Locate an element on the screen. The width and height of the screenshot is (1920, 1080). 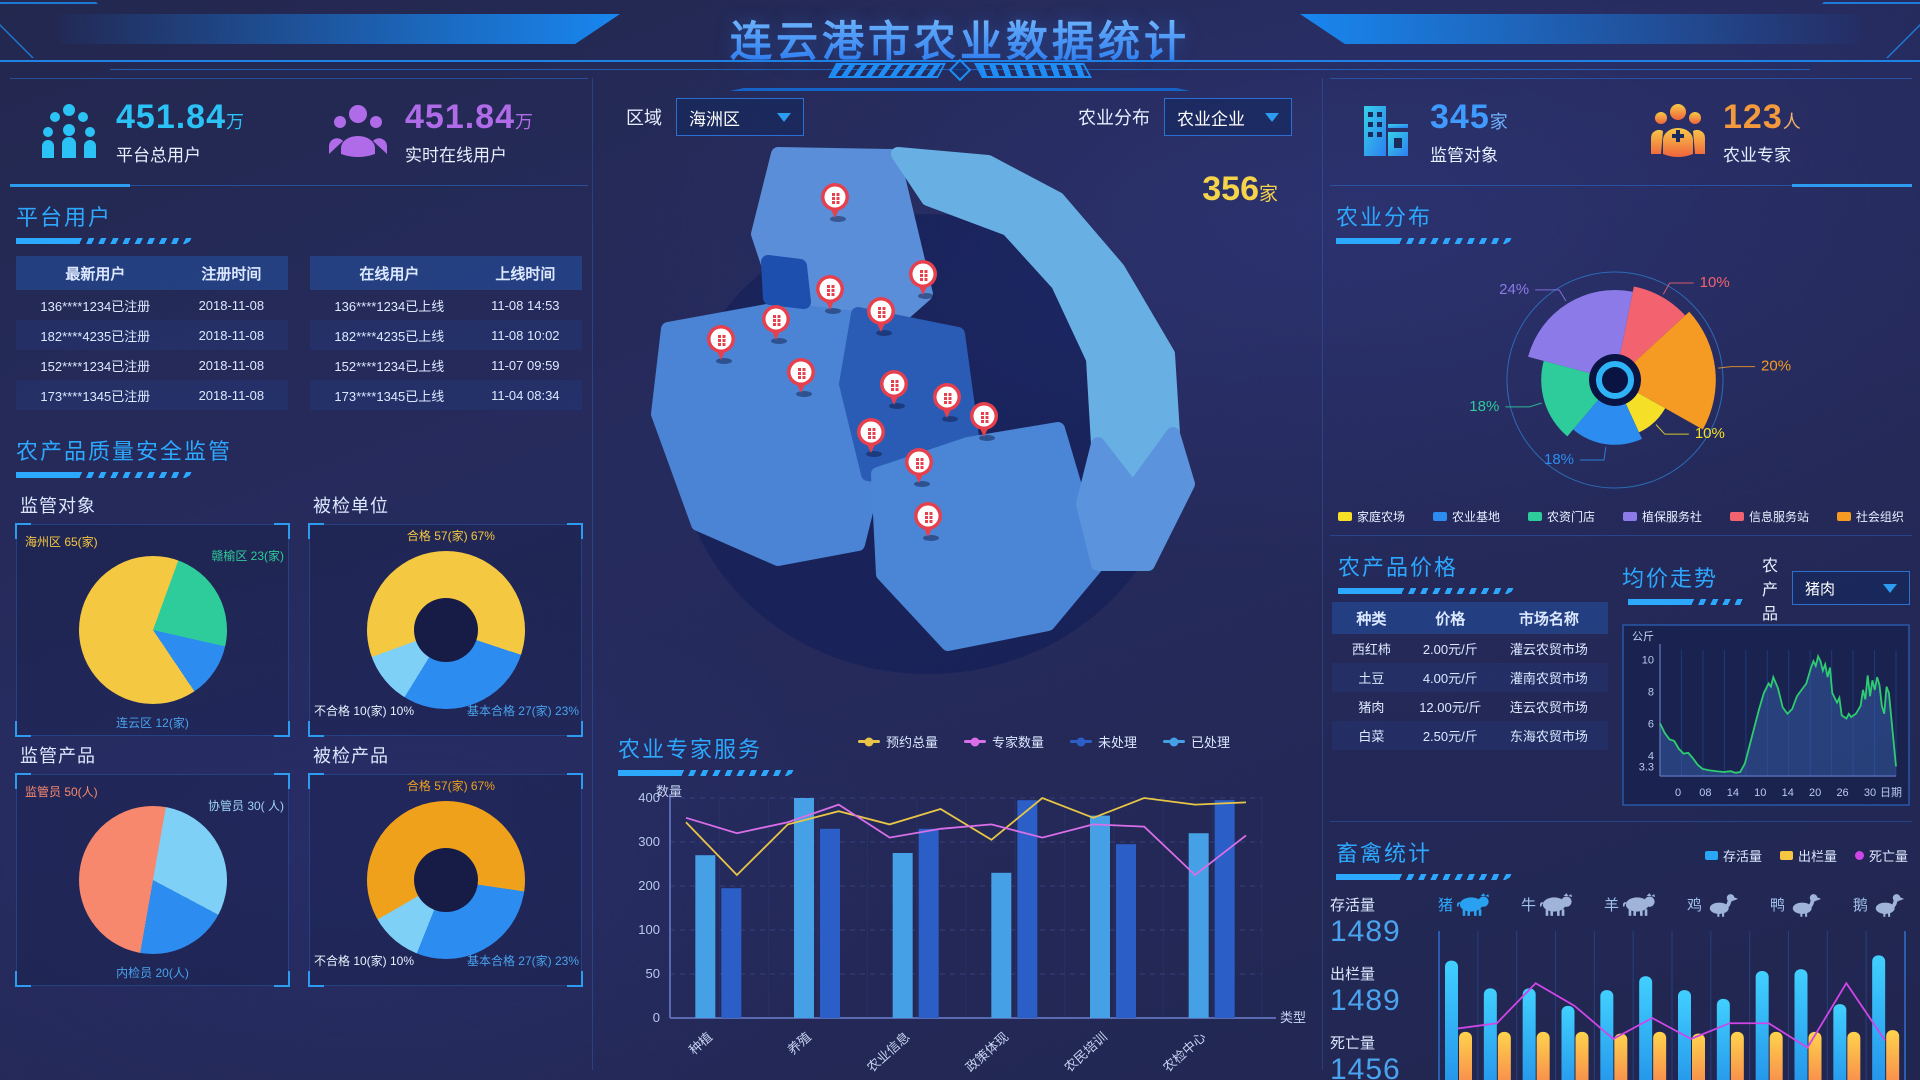
table-cell: 4.00元/斤 is located at coordinates (1450, 678).